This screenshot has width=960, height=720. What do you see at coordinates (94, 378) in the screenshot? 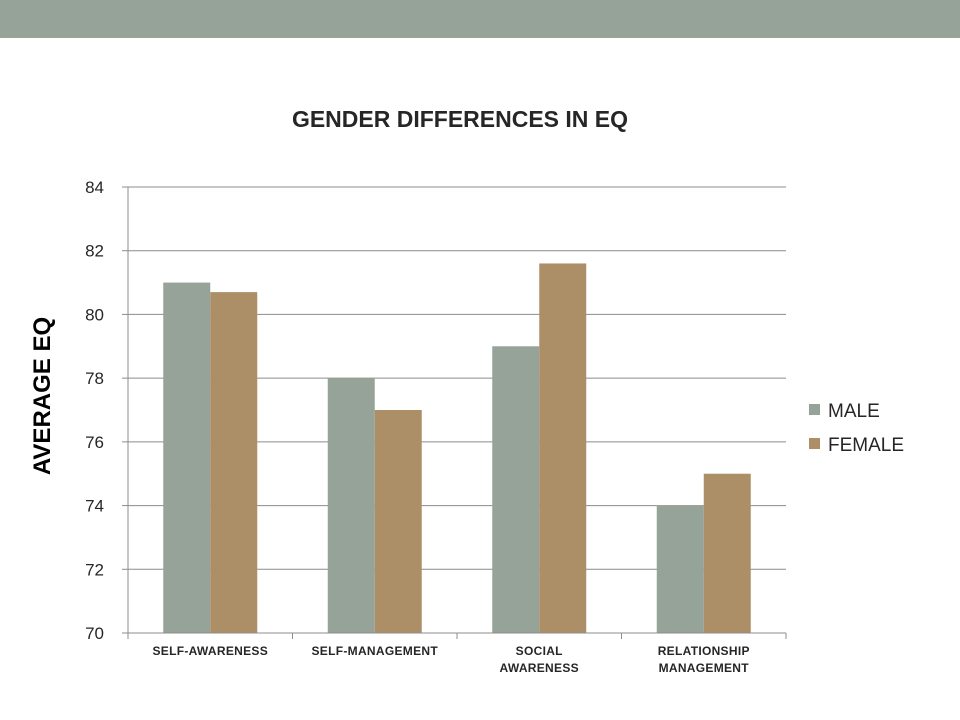
I see `y-tick-label: 78` at bounding box center [94, 378].